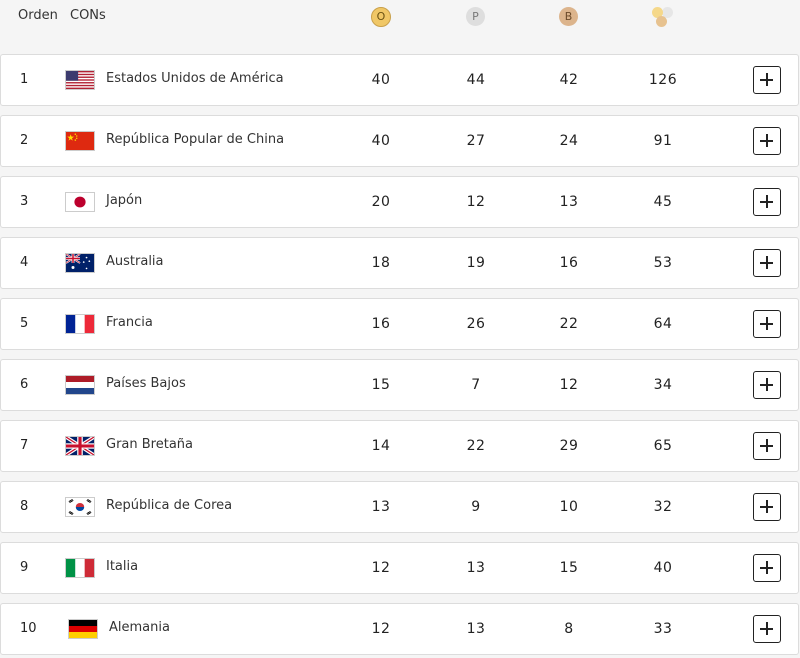 Image resolution: width=800 pixels, height=658 pixels. Describe the element at coordinates (569, 385) in the screenshot. I see `bronze-count: 12` at that location.